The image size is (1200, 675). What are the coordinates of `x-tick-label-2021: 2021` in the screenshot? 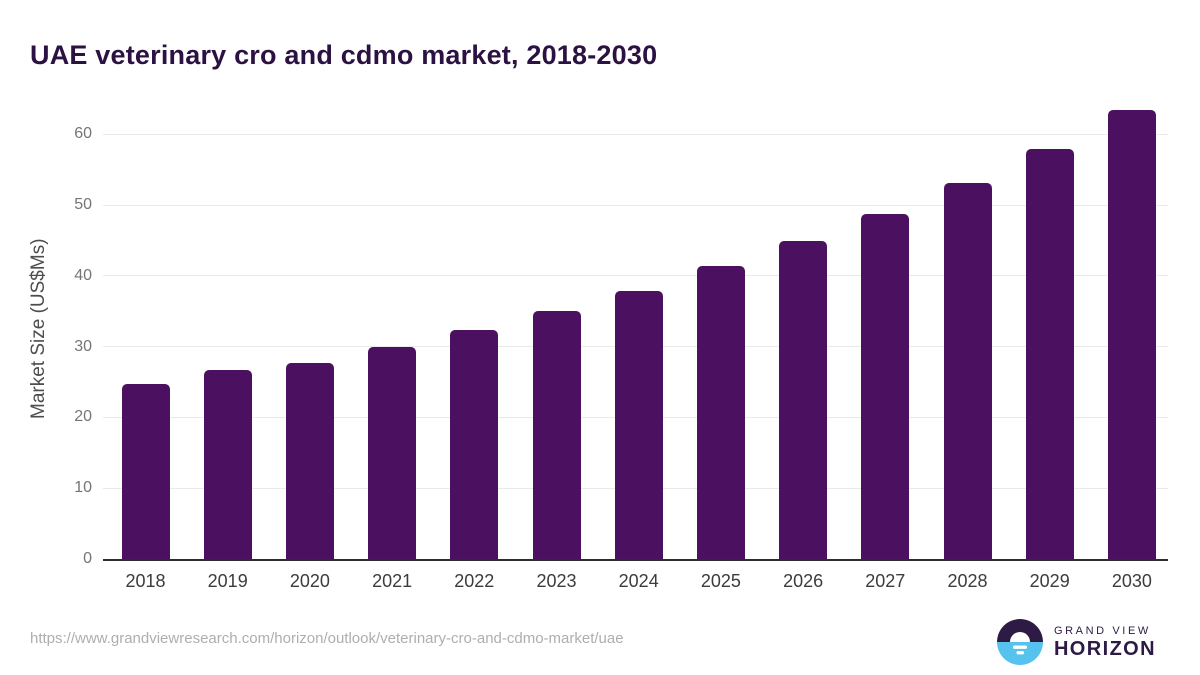 It's located at (392, 581).